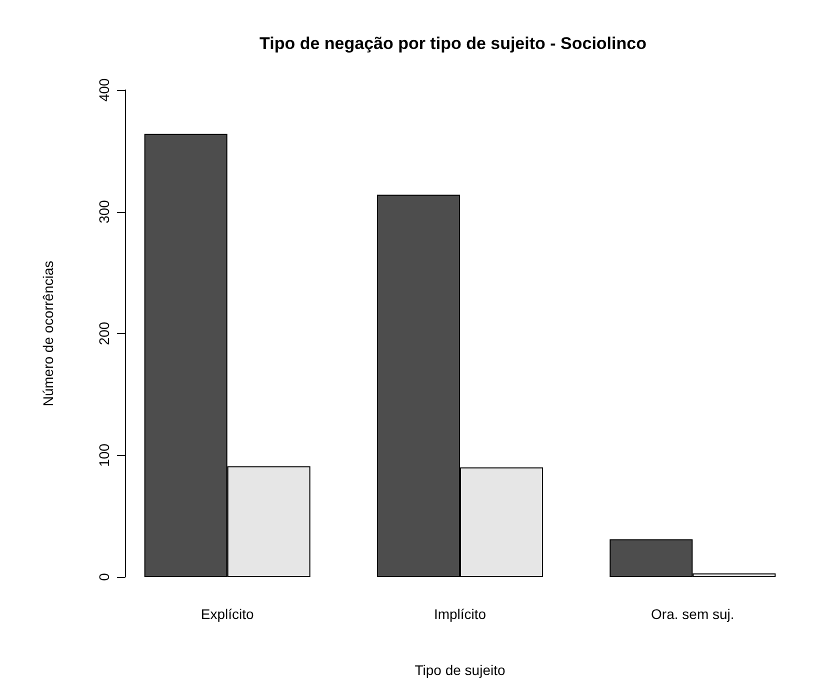  I want to click on y-tick-label: 100, so click(104, 455).